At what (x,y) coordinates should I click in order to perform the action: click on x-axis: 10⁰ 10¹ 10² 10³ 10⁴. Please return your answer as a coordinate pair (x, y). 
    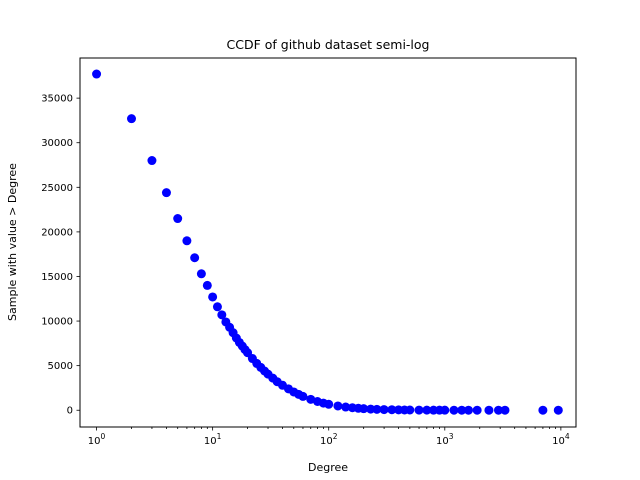
    Looking at the image, I should click on (329, 437).